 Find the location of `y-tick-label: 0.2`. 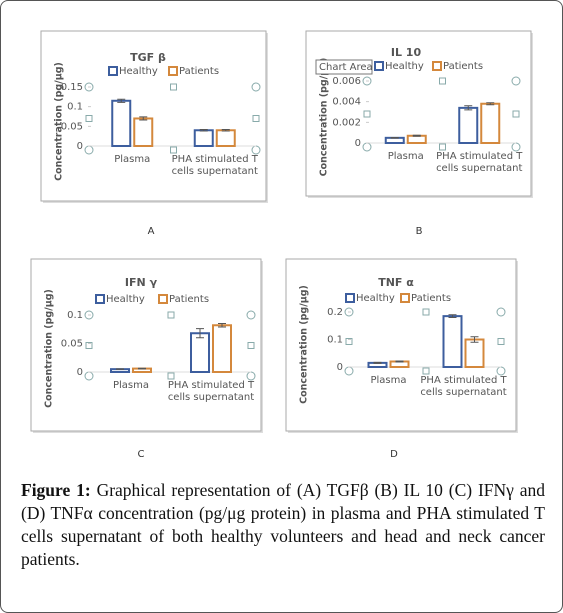

y-tick-label: 0.2 is located at coordinates (335, 312).